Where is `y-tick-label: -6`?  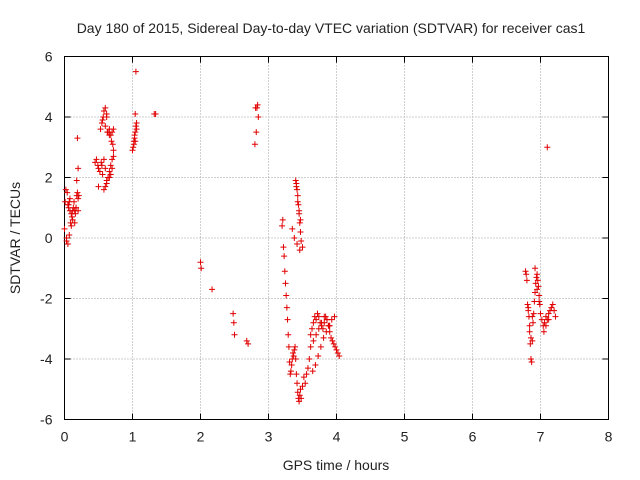 y-tick-label: -6 is located at coordinates (46, 420).